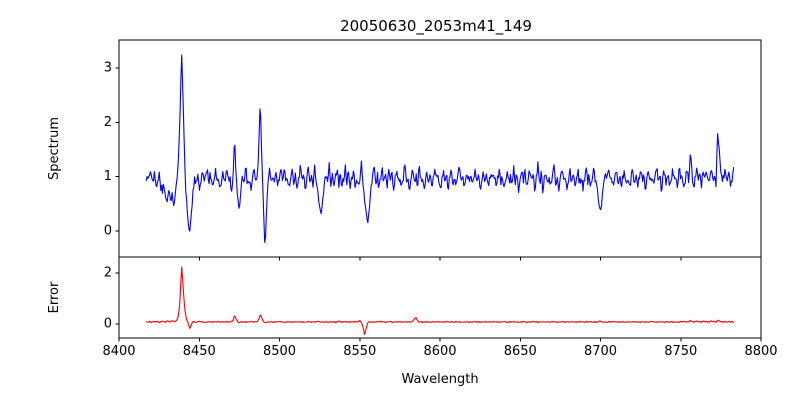 This screenshot has height=400, width=800. I want to click on y-tick-label-error-1: 2, so click(108, 272).